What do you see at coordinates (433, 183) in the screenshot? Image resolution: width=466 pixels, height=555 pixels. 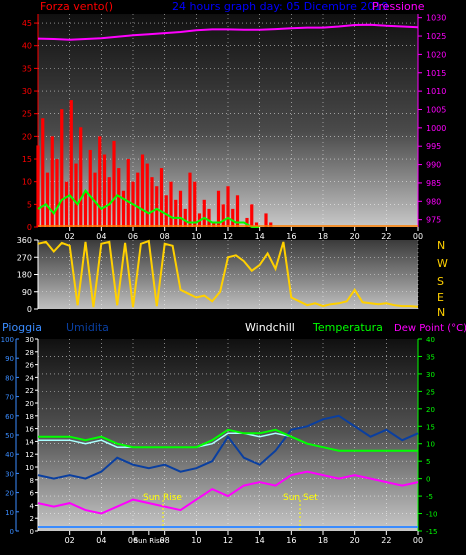 I see `y-tick-label: 985` at bounding box center [433, 183].